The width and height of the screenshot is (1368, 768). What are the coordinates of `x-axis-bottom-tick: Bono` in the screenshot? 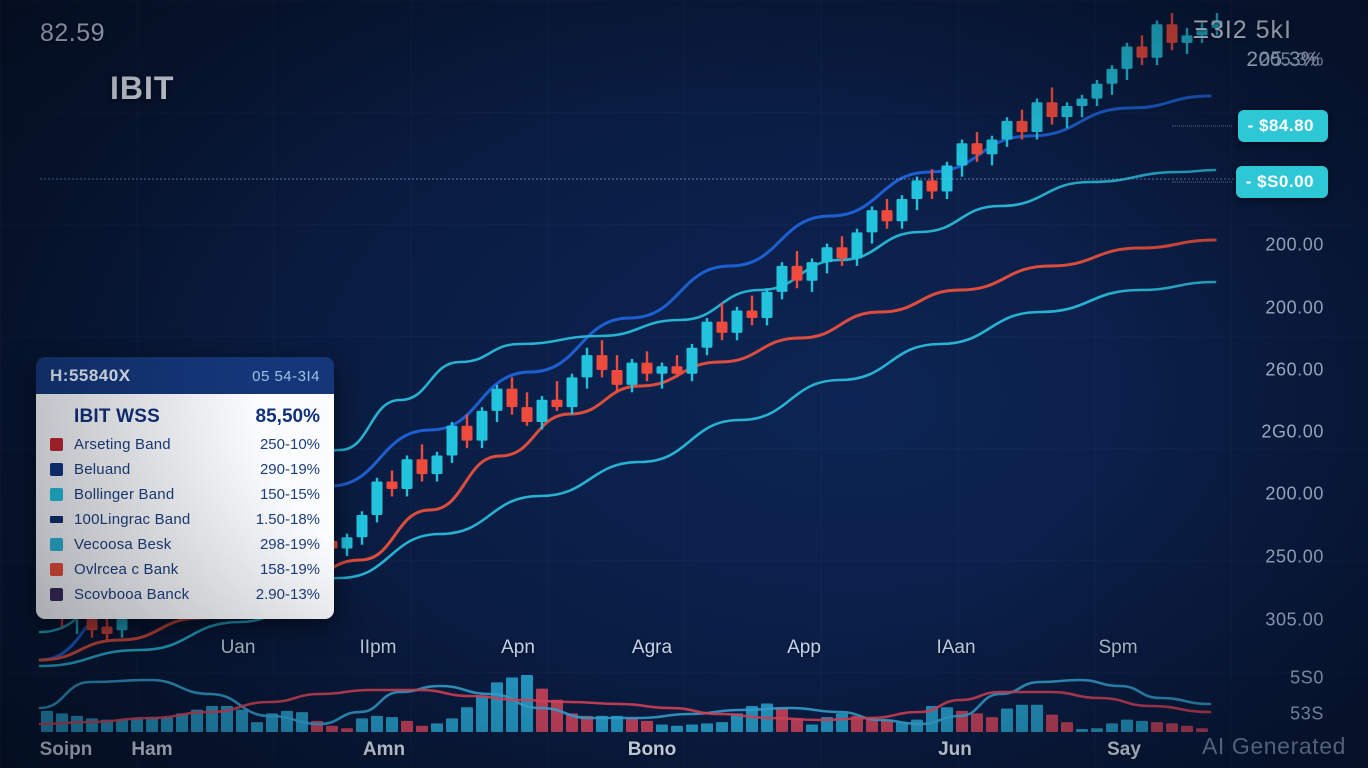 It's located at (652, 749).